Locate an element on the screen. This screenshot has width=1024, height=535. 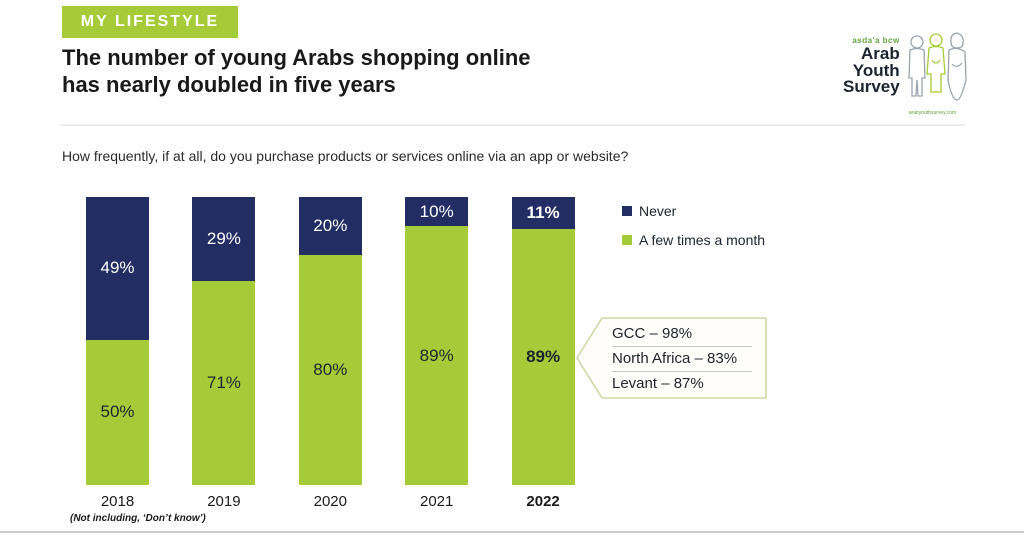
callout-line-0: GCC – 98% is located at coordinates (682, 334).